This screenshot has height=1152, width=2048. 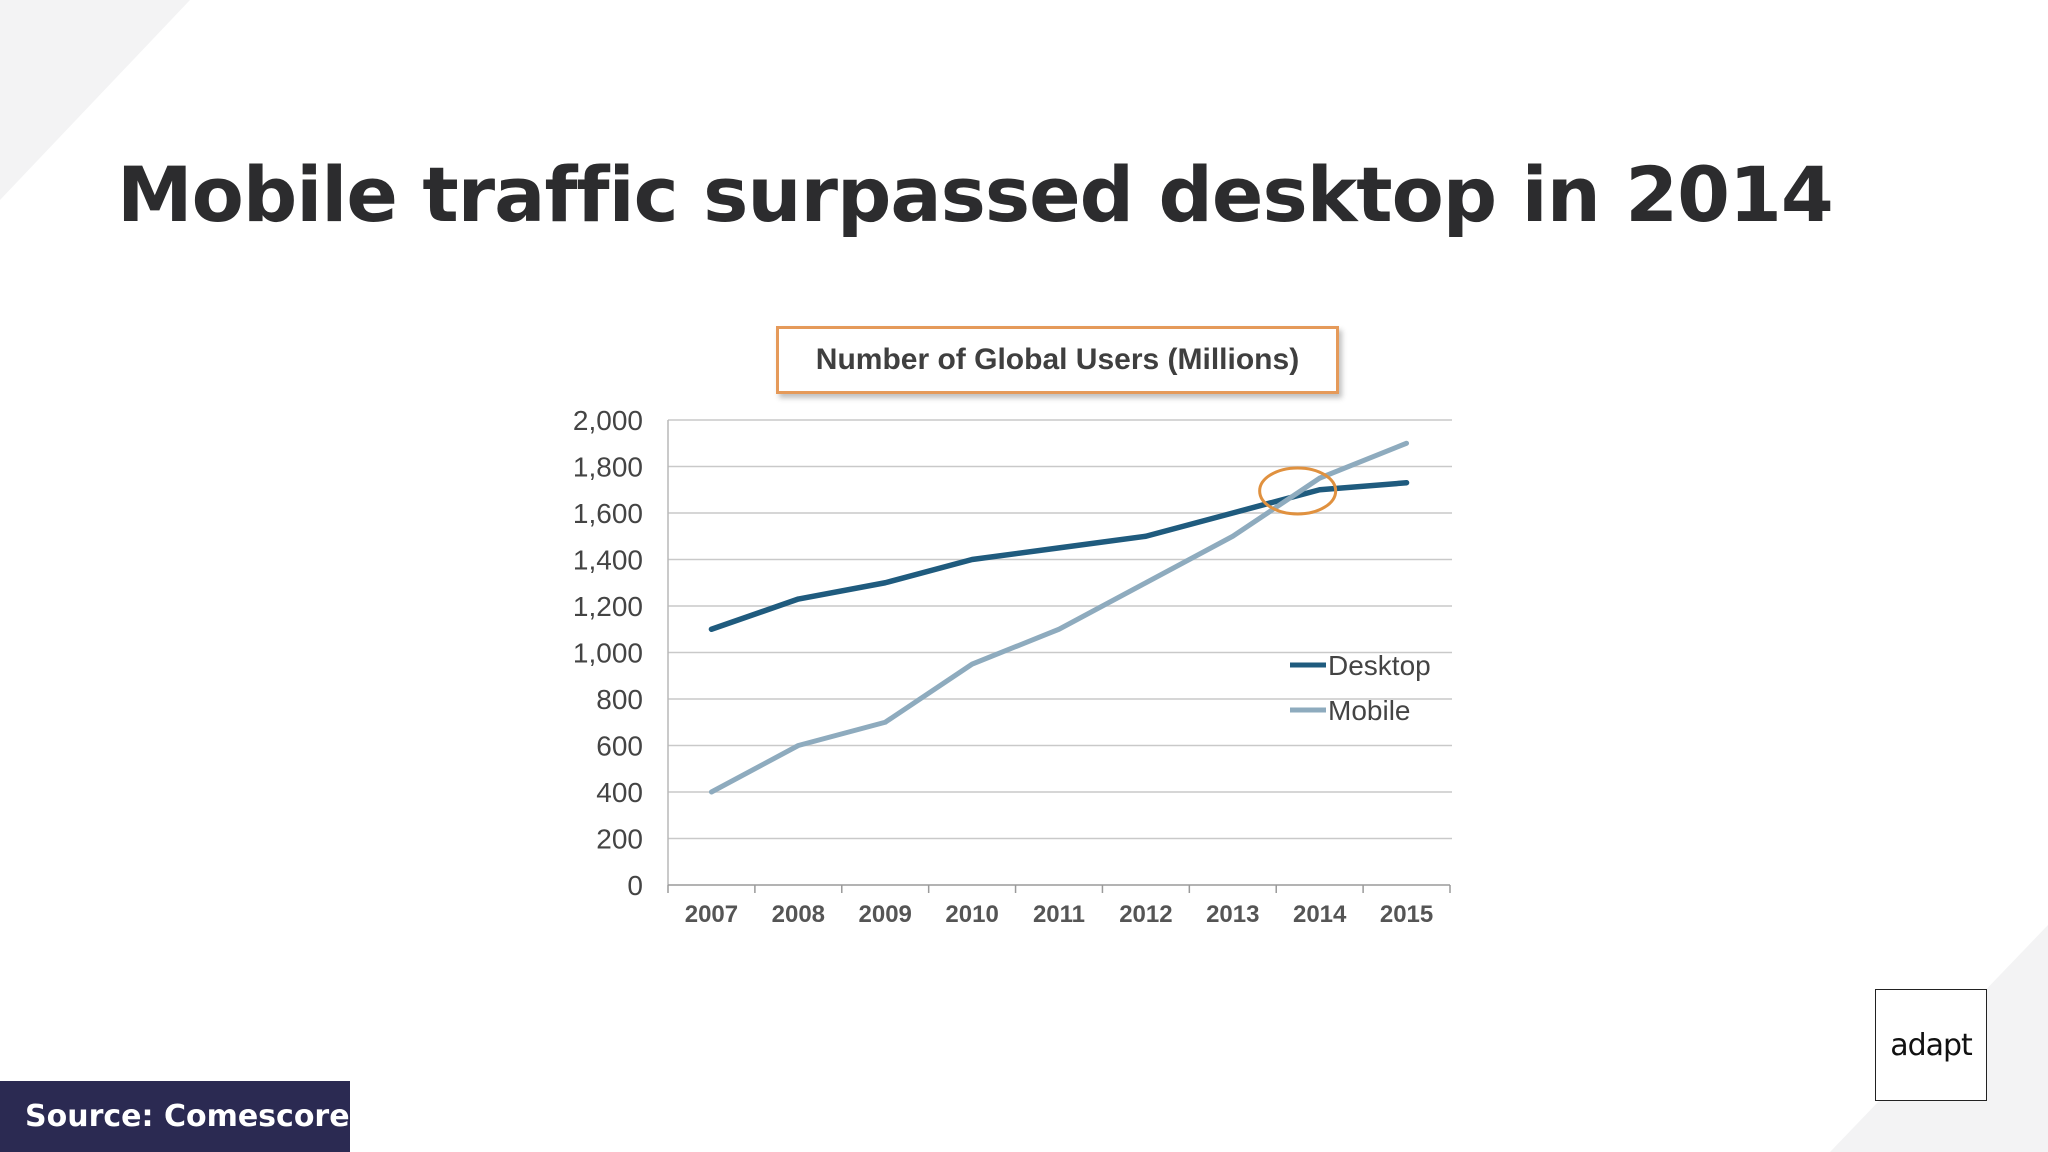 What do you see at coordinates (1059, 914) in the screenshot?
I see `x-tick-label: 2011` at bounding box center [1059, 914].